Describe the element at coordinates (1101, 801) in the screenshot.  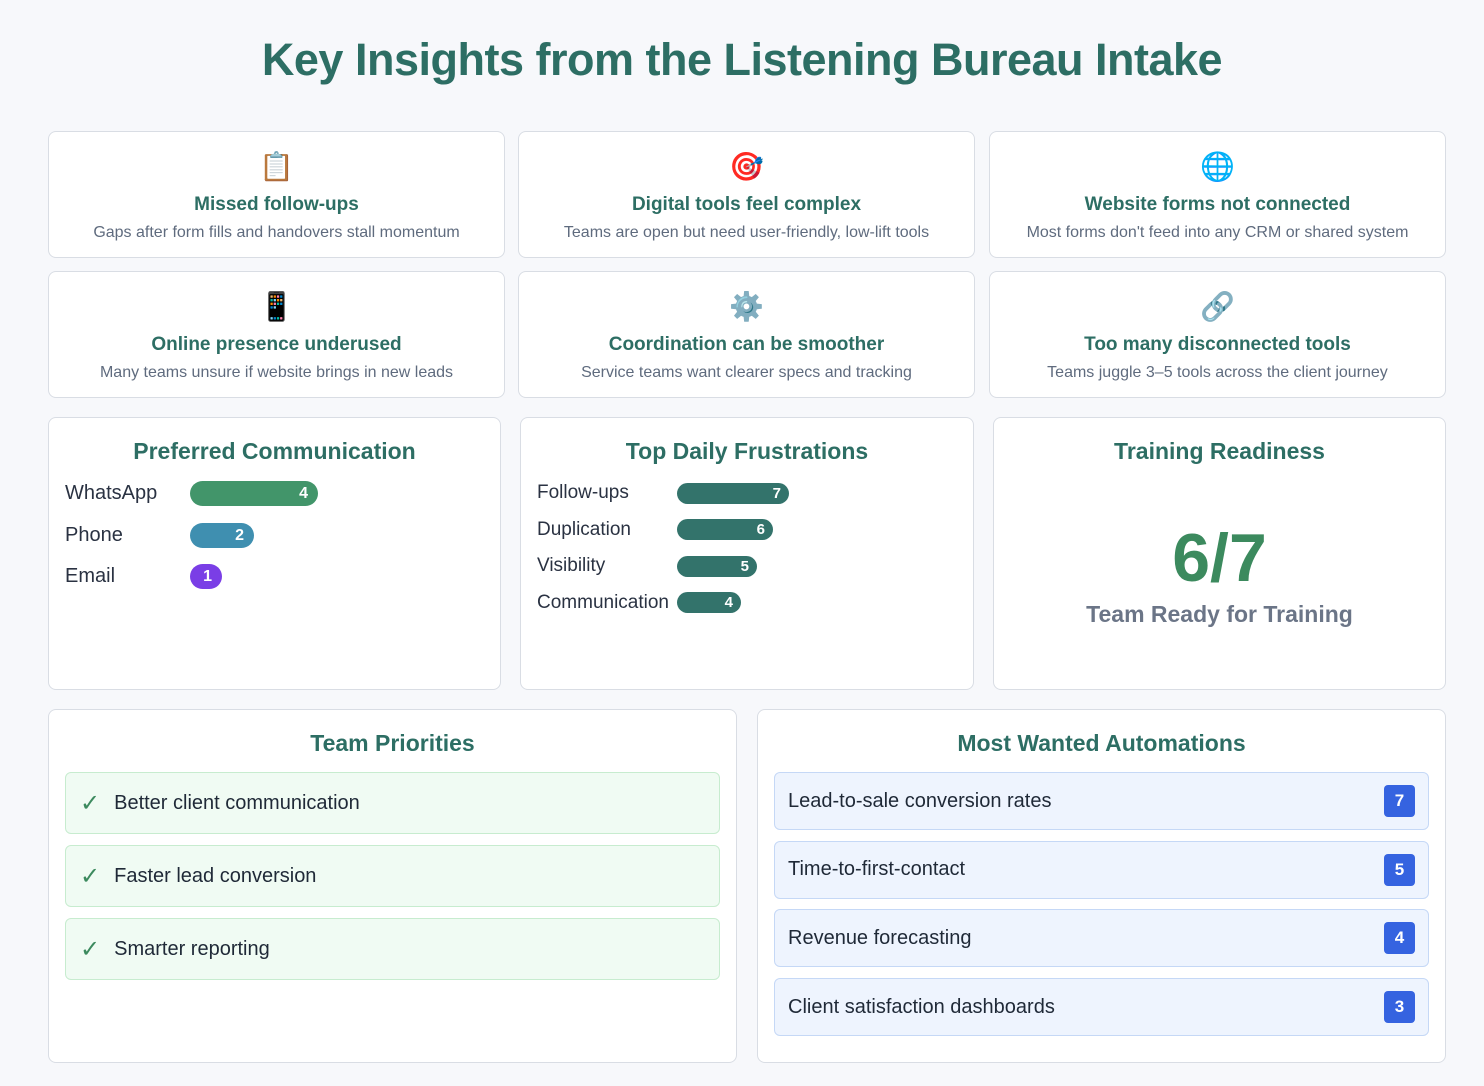
I see `automation-item: Lead-to-sale conversion rates 7` at that location.